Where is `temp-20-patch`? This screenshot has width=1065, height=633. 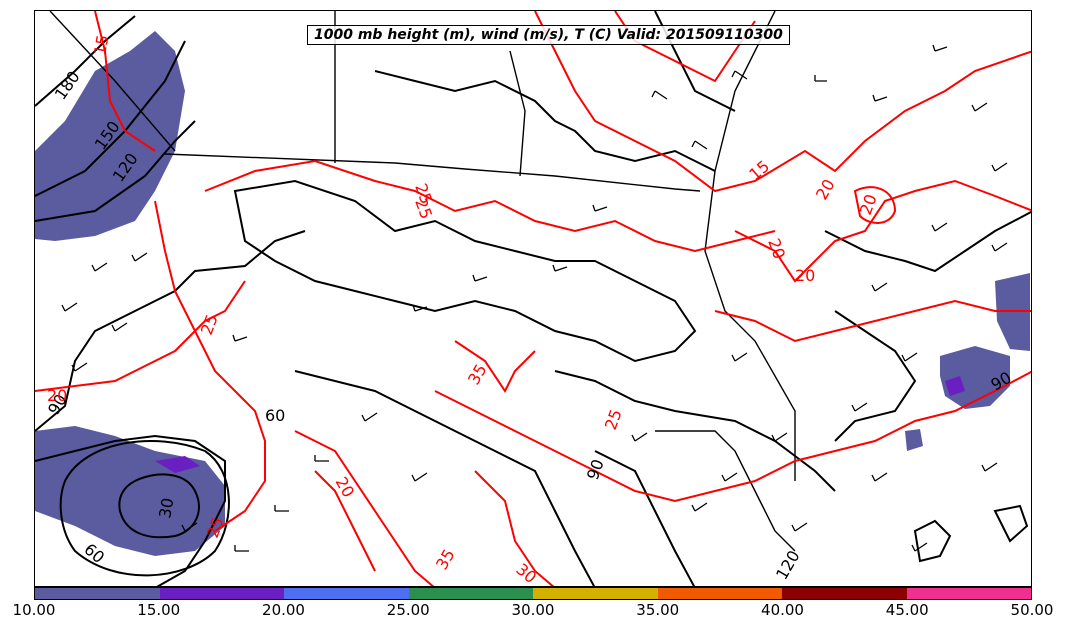 temp-20-patch is located at coordinates (875, 205).